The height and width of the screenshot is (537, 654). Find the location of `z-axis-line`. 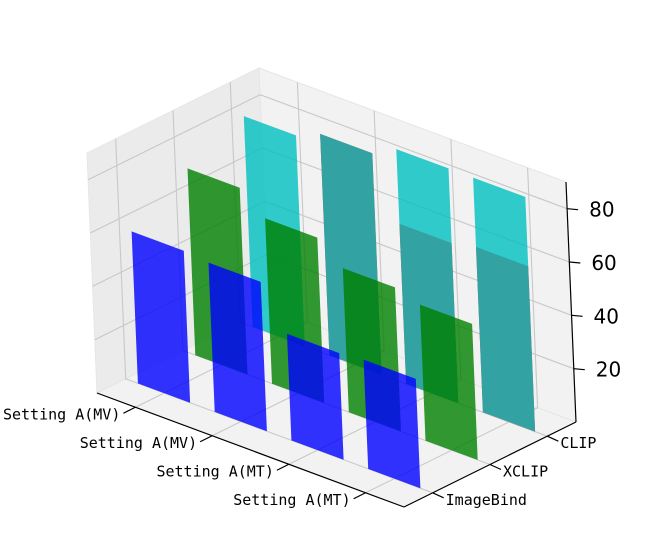

z-axis-line is located at coordinates (571, 302).